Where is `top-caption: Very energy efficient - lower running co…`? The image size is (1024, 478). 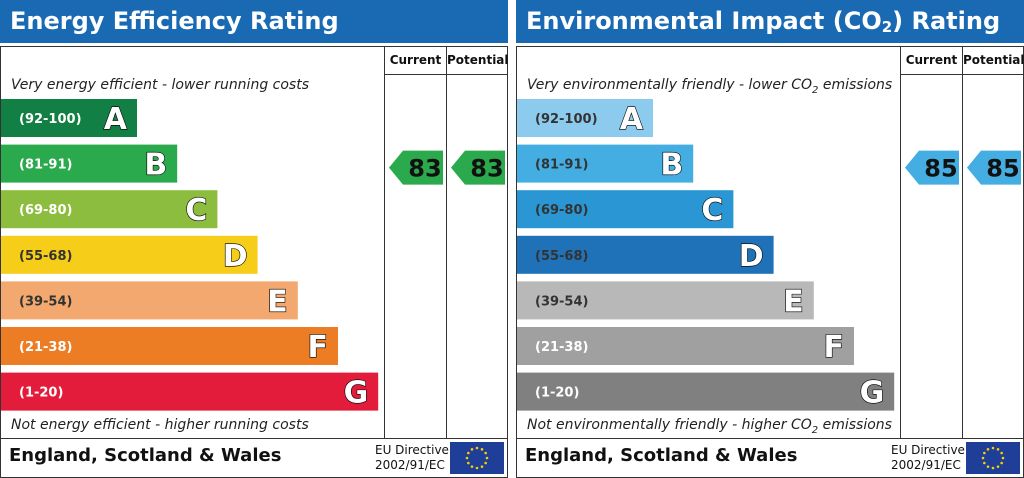 top-caption: Very energy efficient - lower running co… is located at coordinates (160, 85).